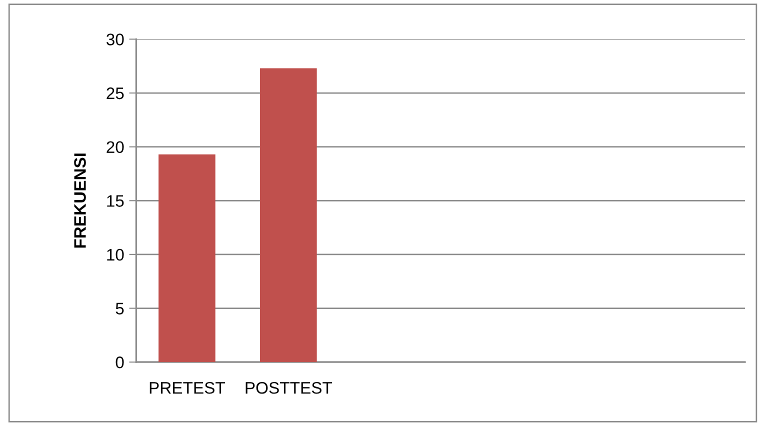 Image resolution: width=761 pixels, height=426 pixels. What do you see at coordinates (115, 40) in the screenshot?
I see `y-tick-label: 30` at bounding box center [115, 40].